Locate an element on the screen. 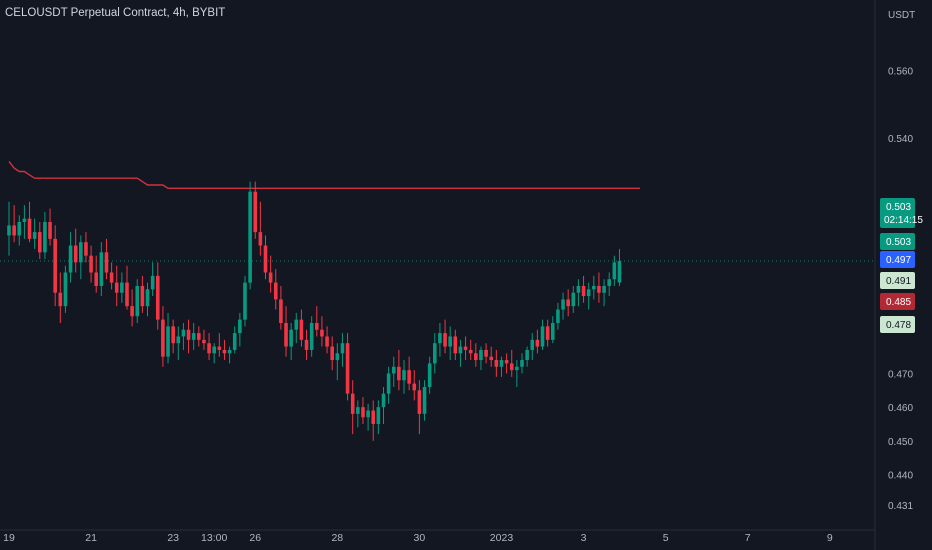 The width and height of the screenshot is (932, 550). x-tick-label: 2023 is located at coordinates (502, 538).